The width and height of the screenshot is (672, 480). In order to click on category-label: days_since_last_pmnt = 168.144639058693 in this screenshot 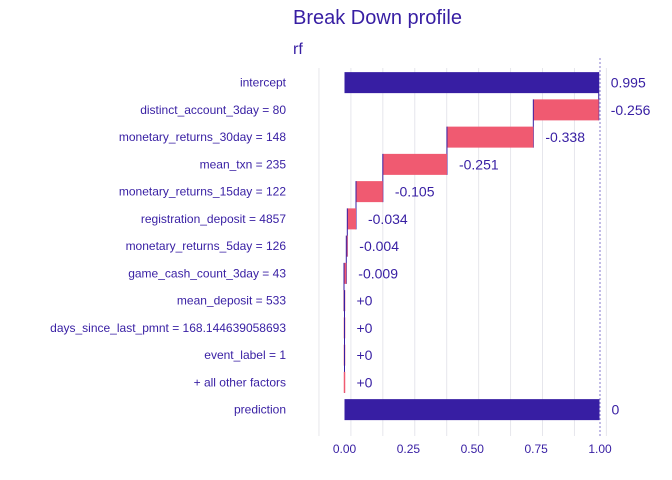, I will do `click(168, 328)`.